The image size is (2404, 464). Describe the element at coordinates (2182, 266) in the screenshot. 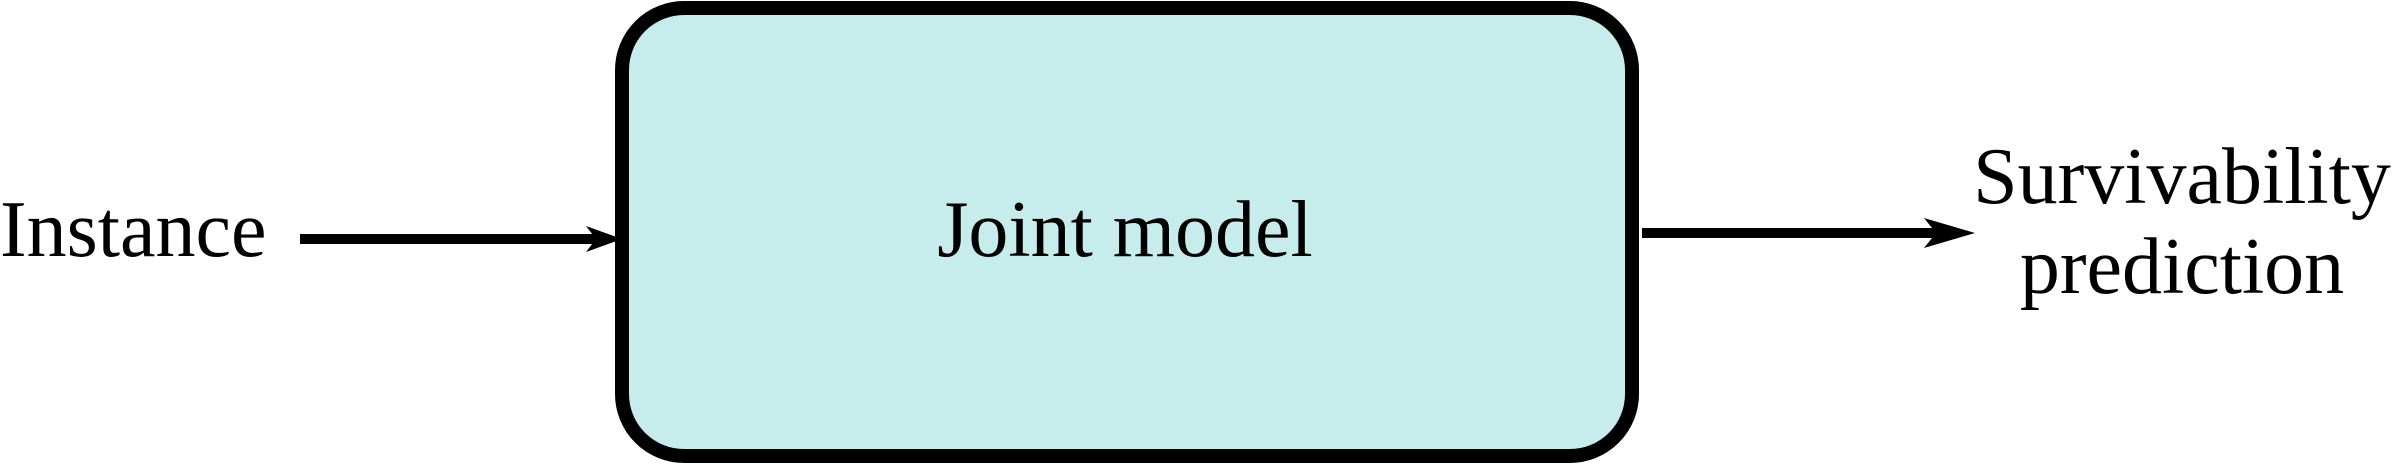

I see `output-label-line2: prediction` at that location.